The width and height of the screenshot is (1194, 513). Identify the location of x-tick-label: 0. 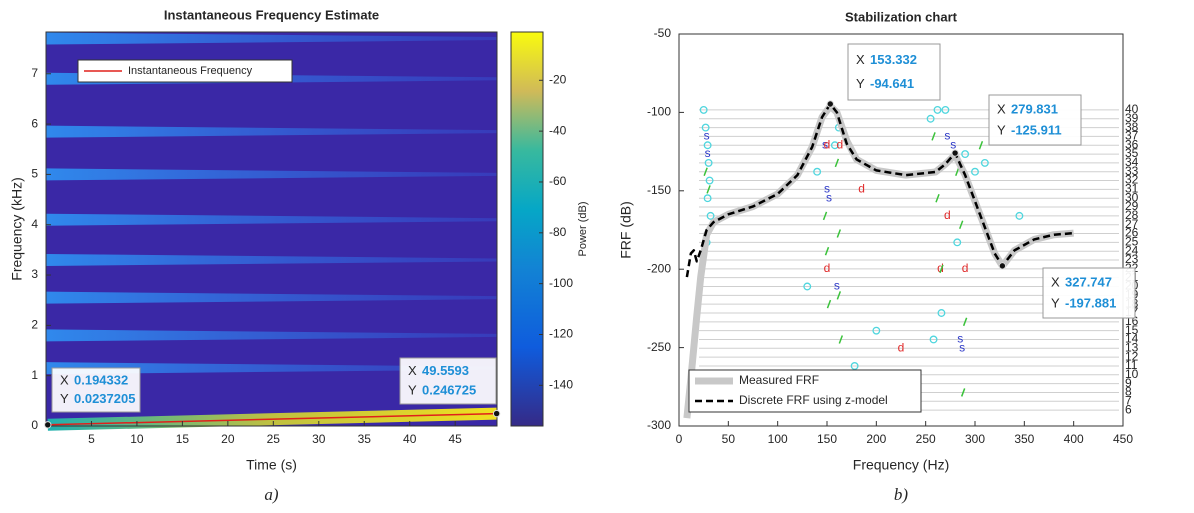
(679, 439).